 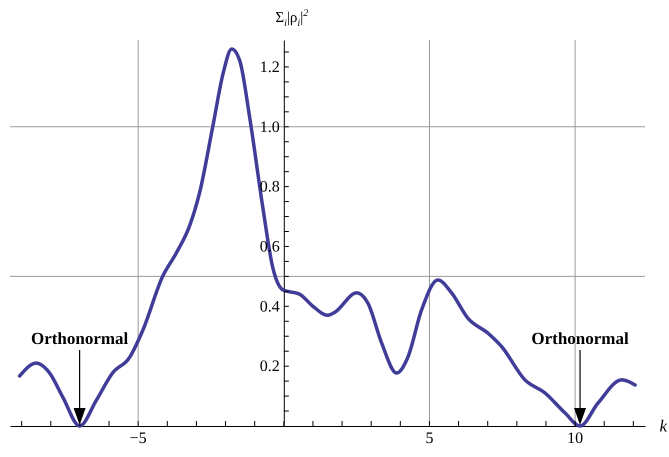 What do you see at coordinates (270, 67) in the screenshot?
I see `y-tick-label: 1.2` at bounding box center [270, 67].